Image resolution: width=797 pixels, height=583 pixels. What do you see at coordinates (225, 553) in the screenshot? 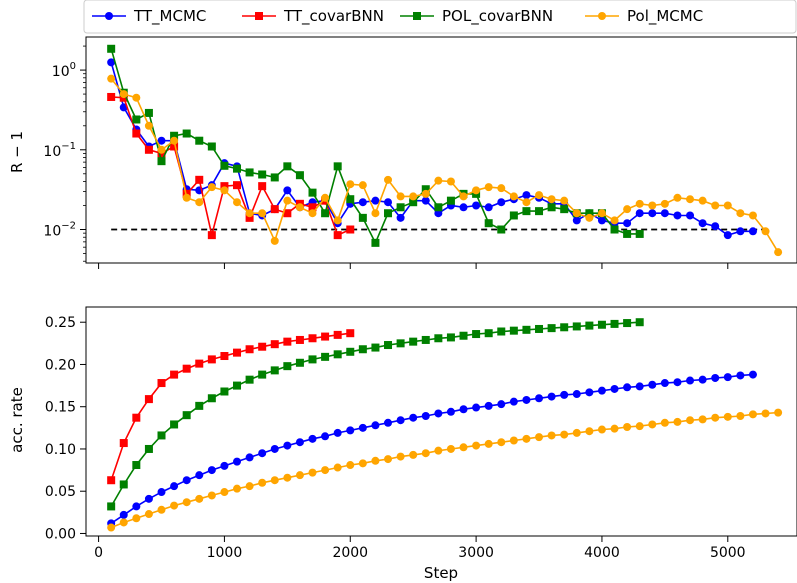
I see `bottom-x-tick-label: 1000` at bounding box center [225, 553].